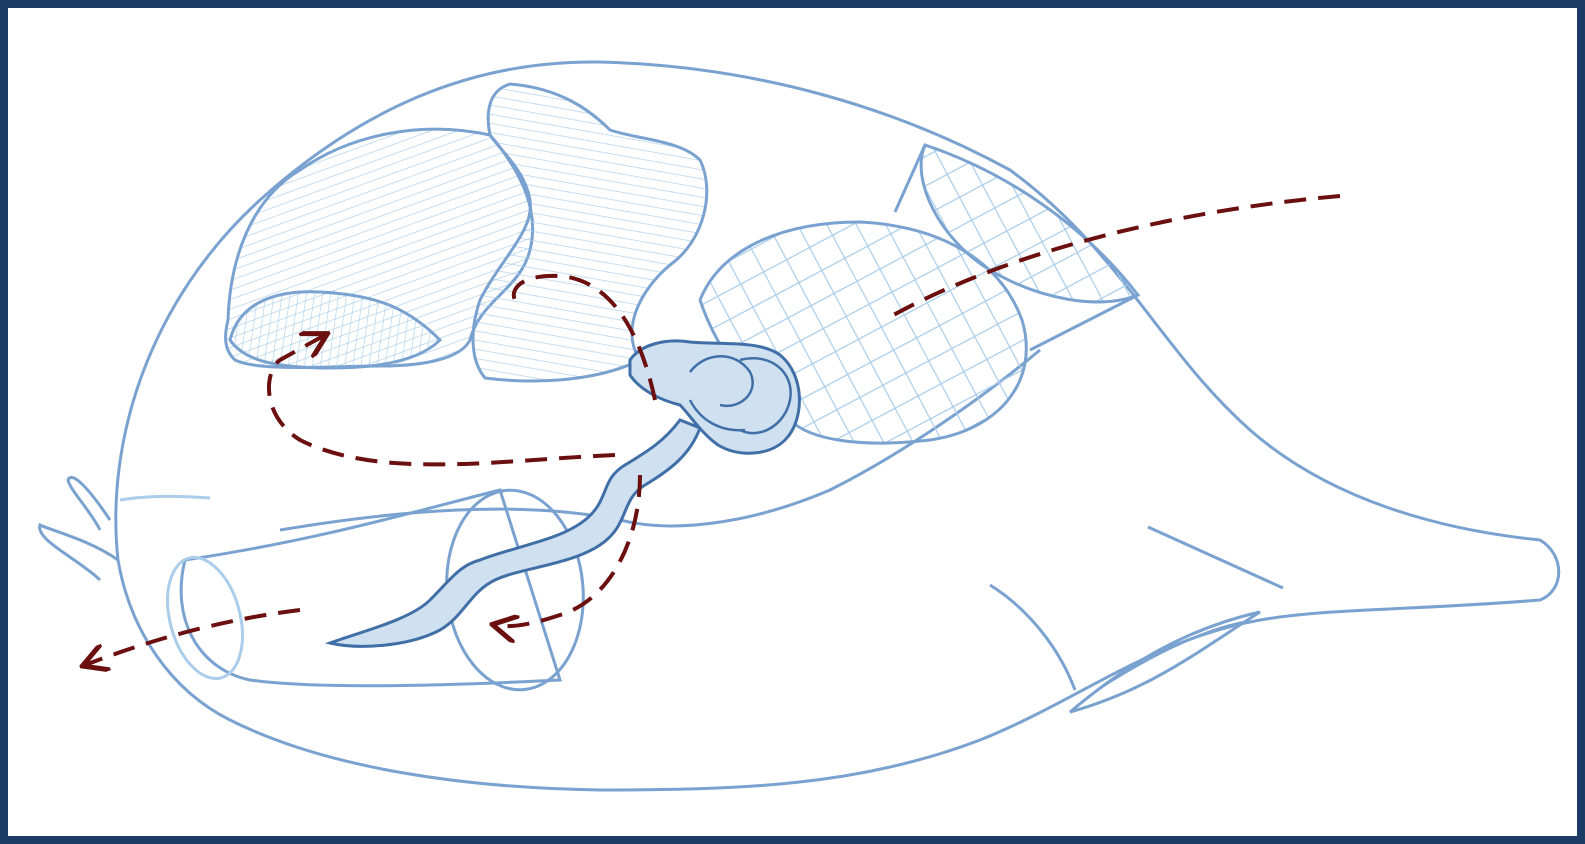  Describe the element at coordinates (910, 178) in the screenshot. I see `cone-side` at that location.